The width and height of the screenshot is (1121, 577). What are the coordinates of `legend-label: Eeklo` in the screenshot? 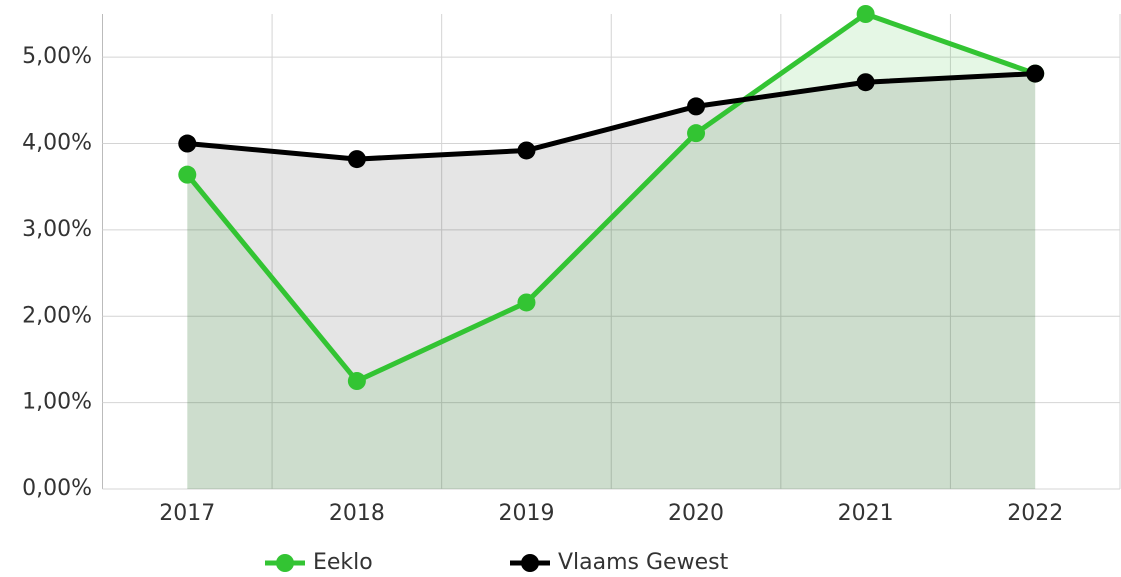 It's located at (343, 562).